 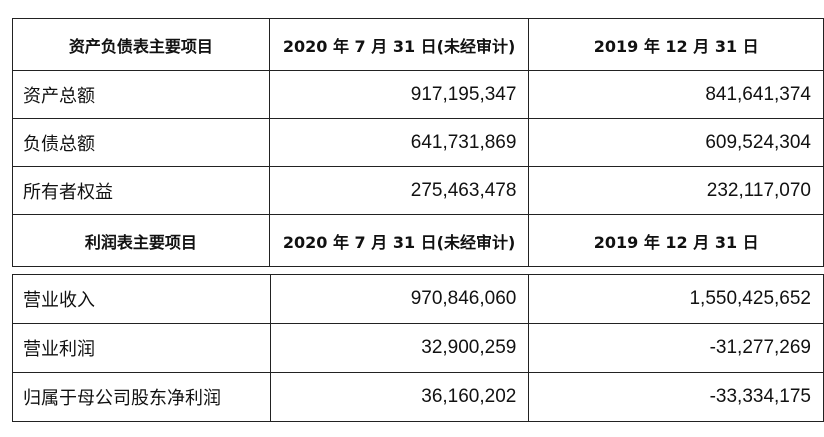 What do you see at coordinates (676, 94) in the screenshot?
I see `value-2019: 841,641,374` at bounding box center [676, 94].